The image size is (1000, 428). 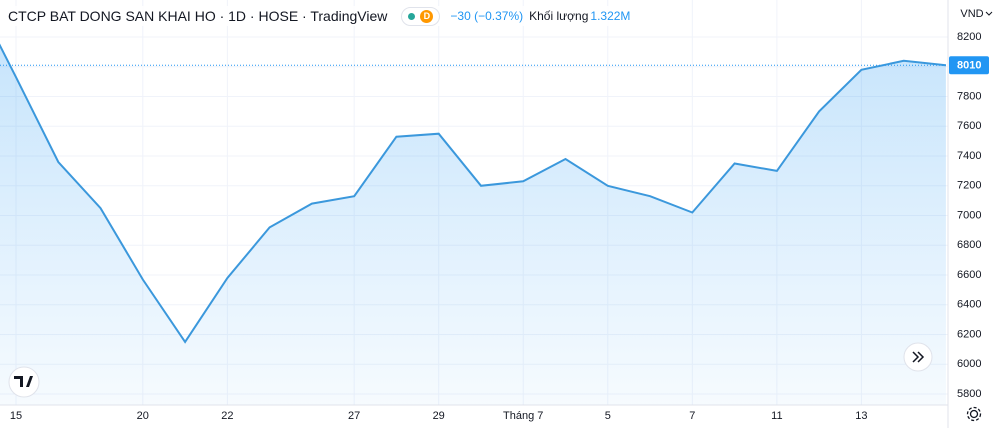 I want to click on y-tick-label: 6600, so click(x=969, y=275).